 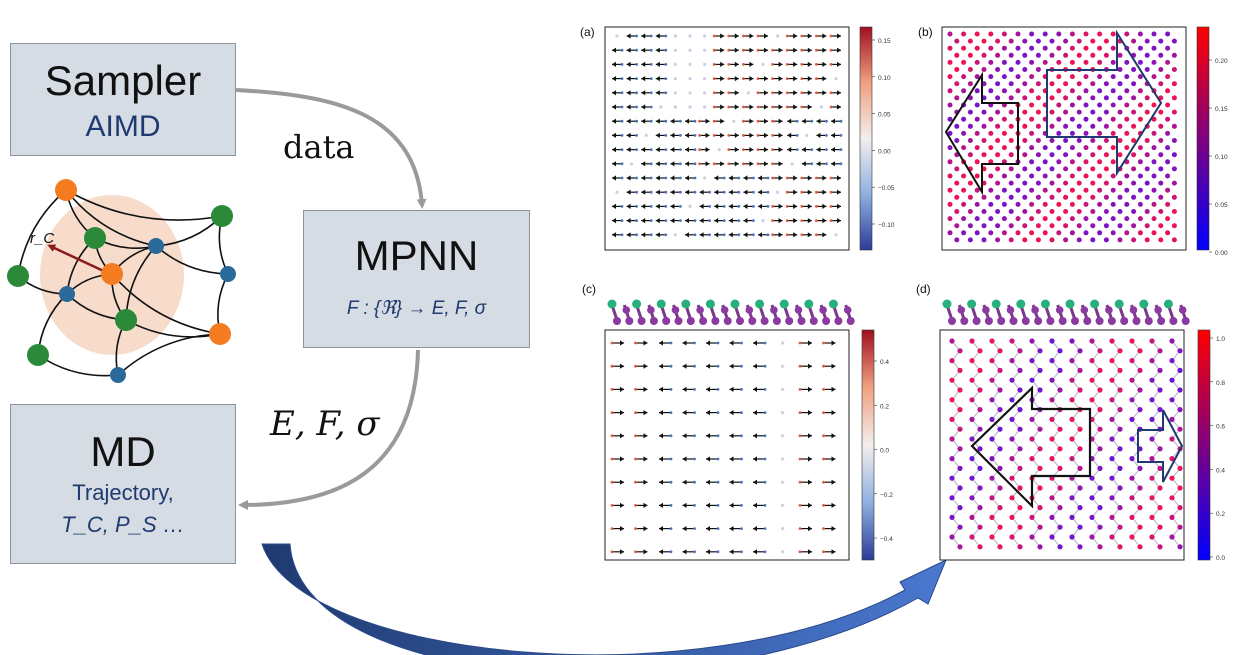 What do you see at coordinates (886, 539) in the screenshot?
I see `colorbar-tick-label: −0.4` at bounding box center [886, 539].